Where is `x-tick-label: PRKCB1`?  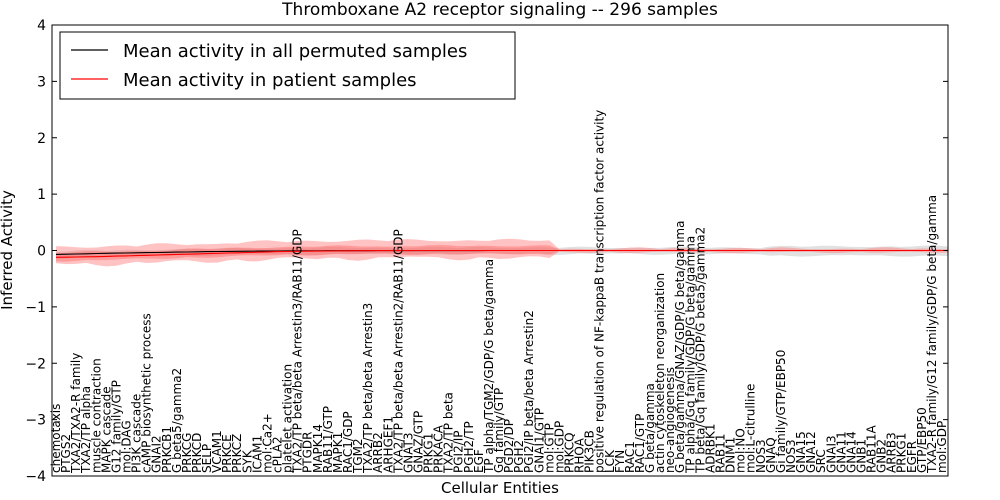
x-tick-label: PRKCB1 is located at coordinates (167, 449).